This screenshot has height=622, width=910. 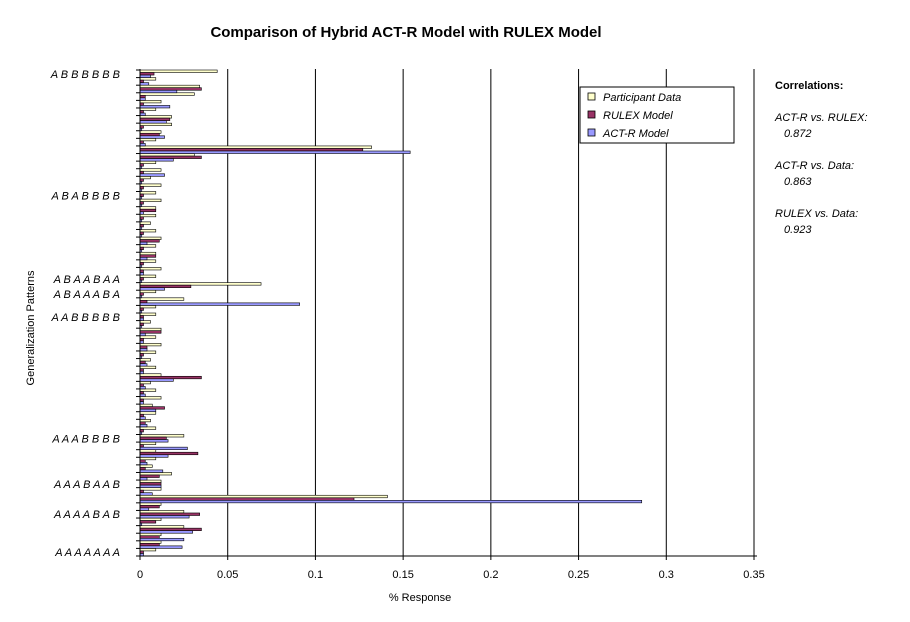 What do you see at coordinates (402, 575) in the screenshot?
I see `x-tick-label: 0.15` at bounding box center [402, 575].